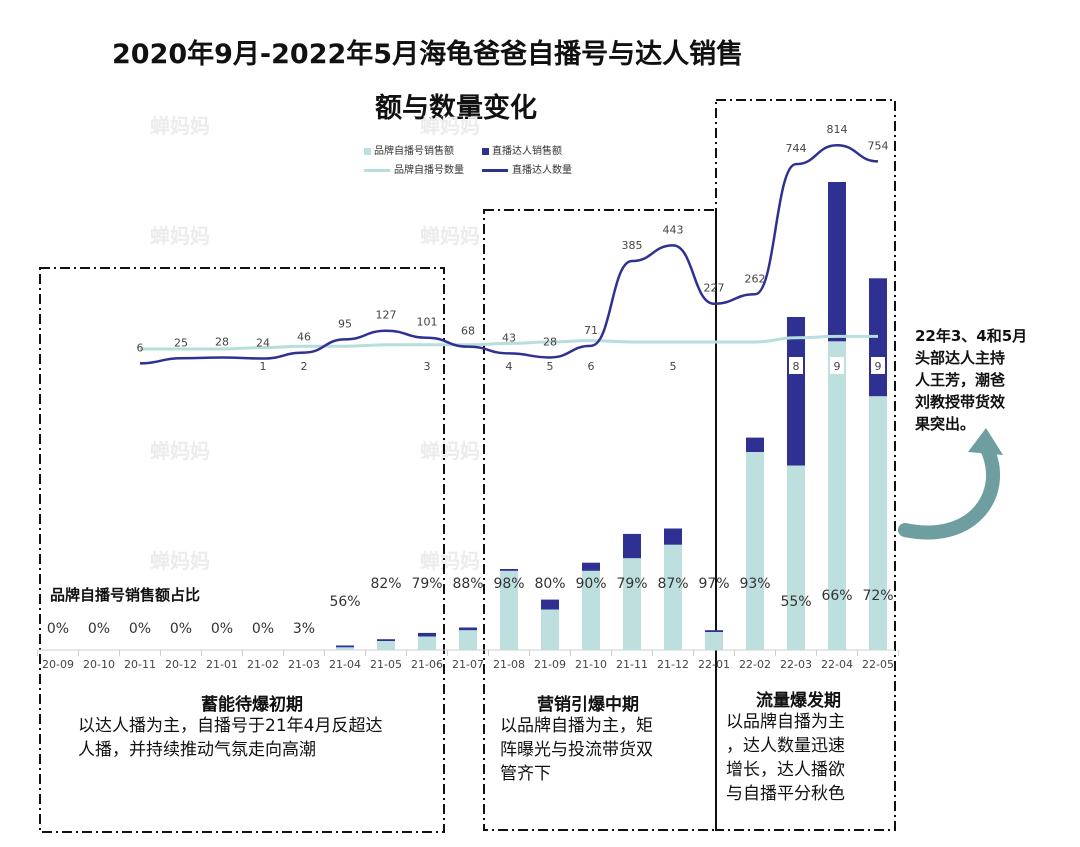 This screenshot has height=847, width=1080. I want to click on annotation-line: 22年3、4和5月, so click(971, 336).